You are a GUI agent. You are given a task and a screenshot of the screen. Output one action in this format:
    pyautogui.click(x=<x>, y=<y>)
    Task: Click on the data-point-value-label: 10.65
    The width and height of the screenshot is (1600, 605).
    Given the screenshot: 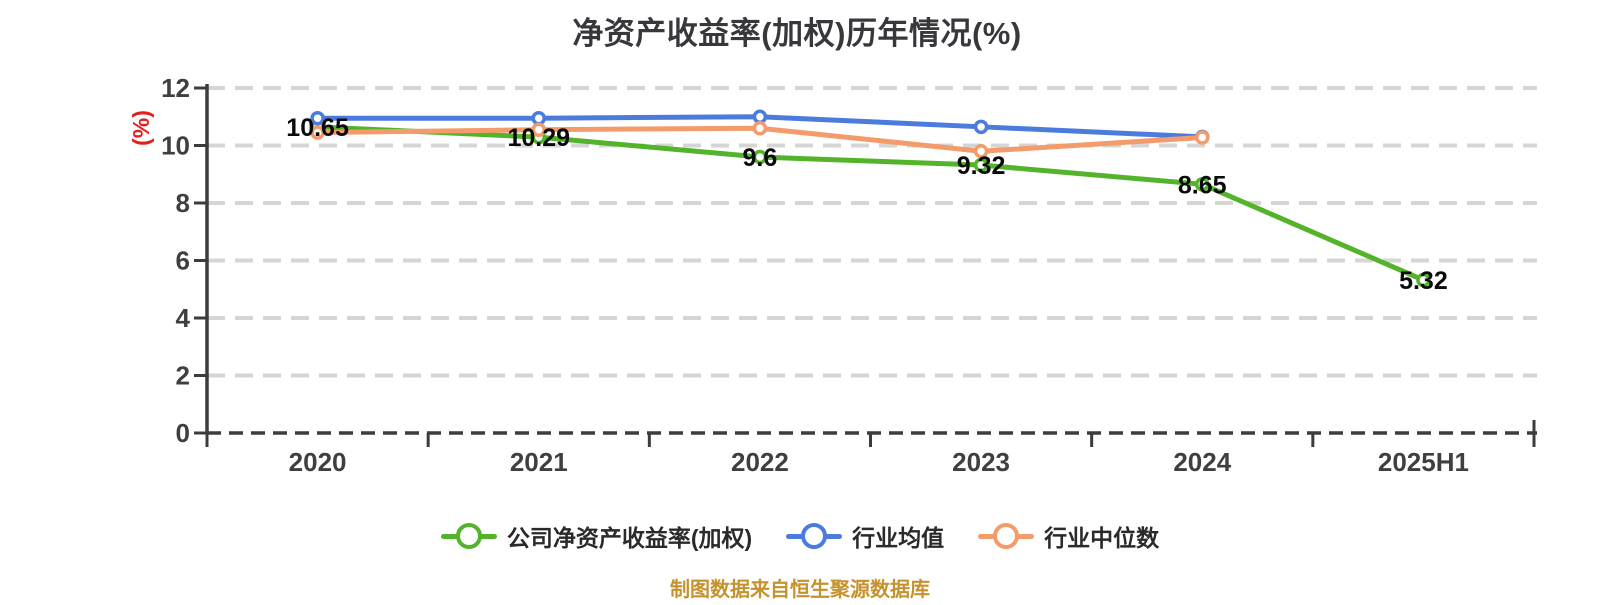 What is the action you would take?
    pyautogui.click(x=317, y=128)
    